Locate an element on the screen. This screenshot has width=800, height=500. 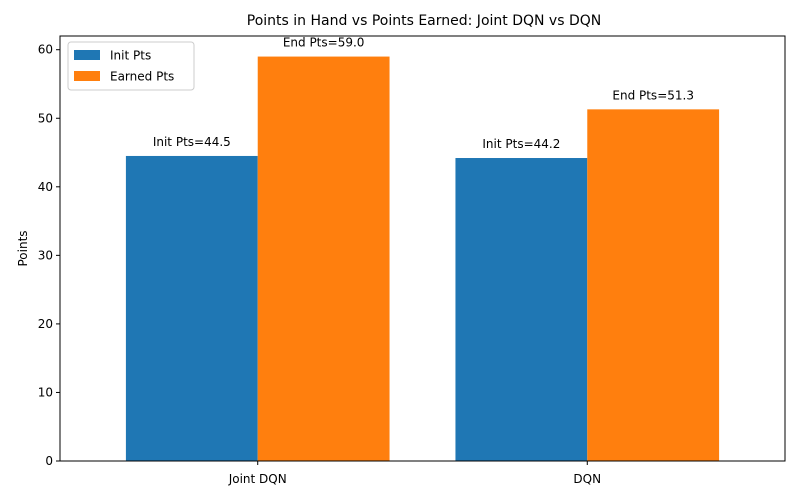
data-label-init-pts-joint-dqn: Init Pts=44.5 is located at coordinates (192, 142).